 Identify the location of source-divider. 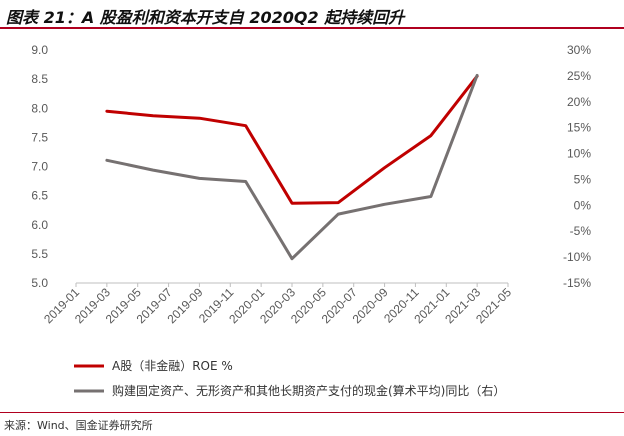
(312, 412).